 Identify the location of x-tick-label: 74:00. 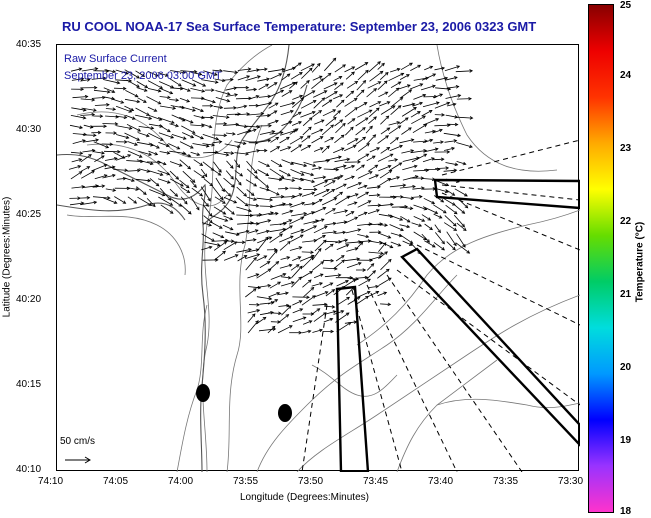
(181, 481).